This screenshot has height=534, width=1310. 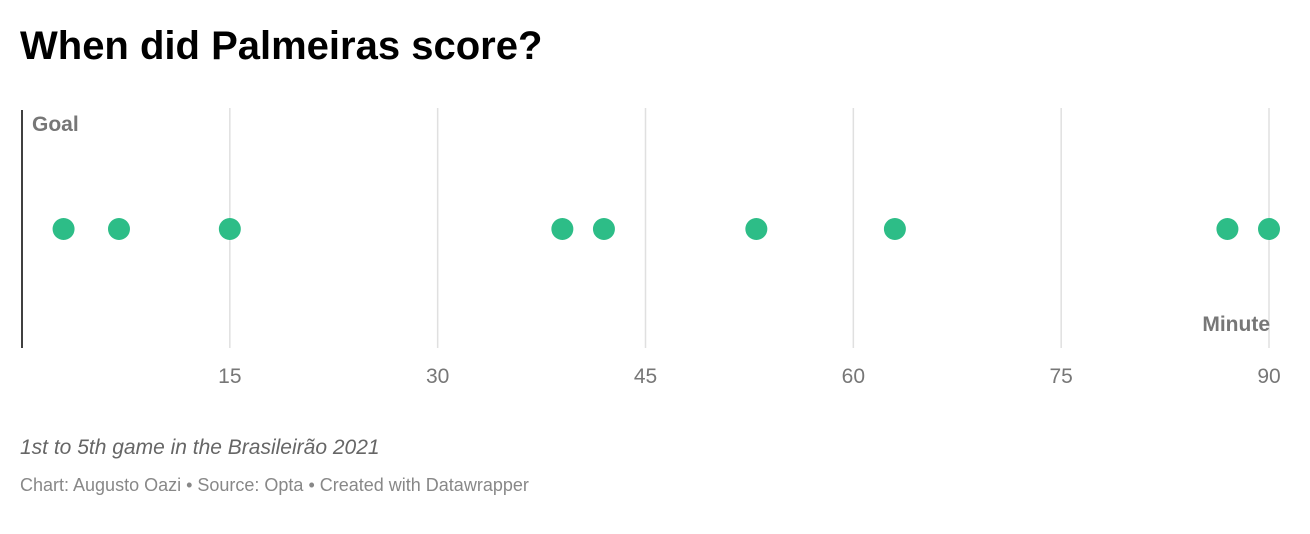 I want to click on x-tick-label: 30, so click(x=437, y=376).